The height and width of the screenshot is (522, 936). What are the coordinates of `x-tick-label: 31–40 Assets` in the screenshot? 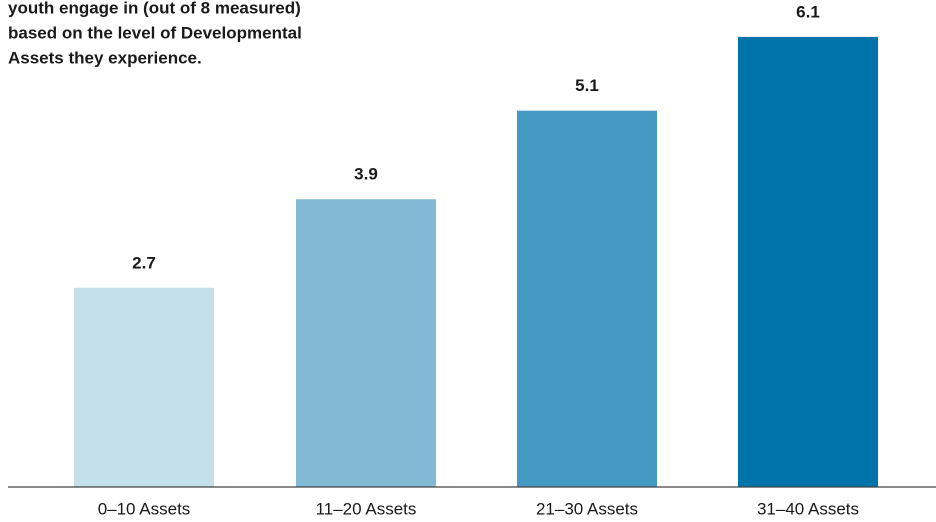 It's located at (808, 508).